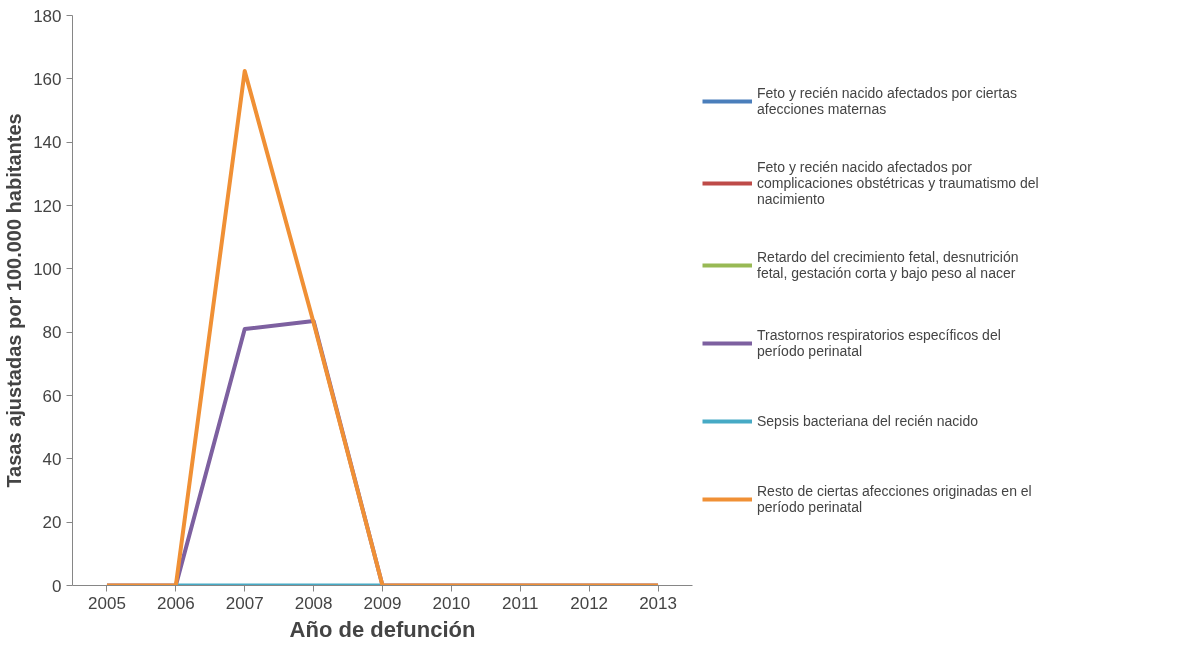 Image resolution: width=1192 pixels, height=670 pixels. I want to click on y-tick-label: 140, so click(47, 143).